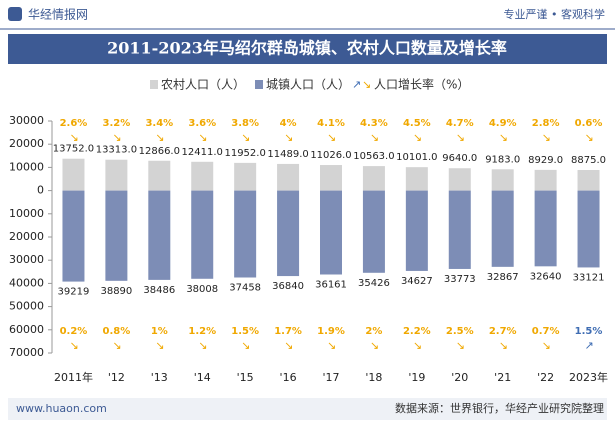 Image resolution: width=615 pixels, height=427 pixels. I want to click on growth-label: 4.1%, so click(331, 123).